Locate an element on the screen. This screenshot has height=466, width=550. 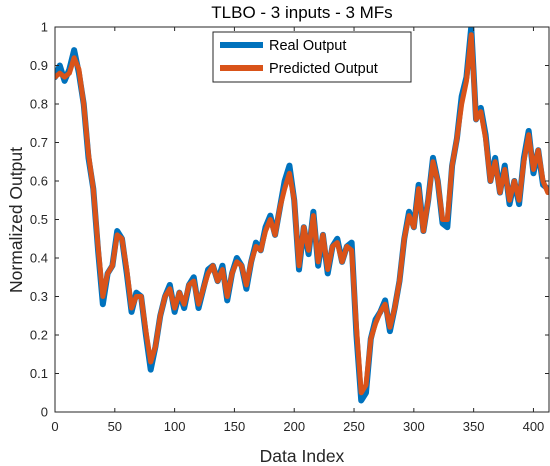
x-tick-label: 350 is located at coordinates (474, 426).